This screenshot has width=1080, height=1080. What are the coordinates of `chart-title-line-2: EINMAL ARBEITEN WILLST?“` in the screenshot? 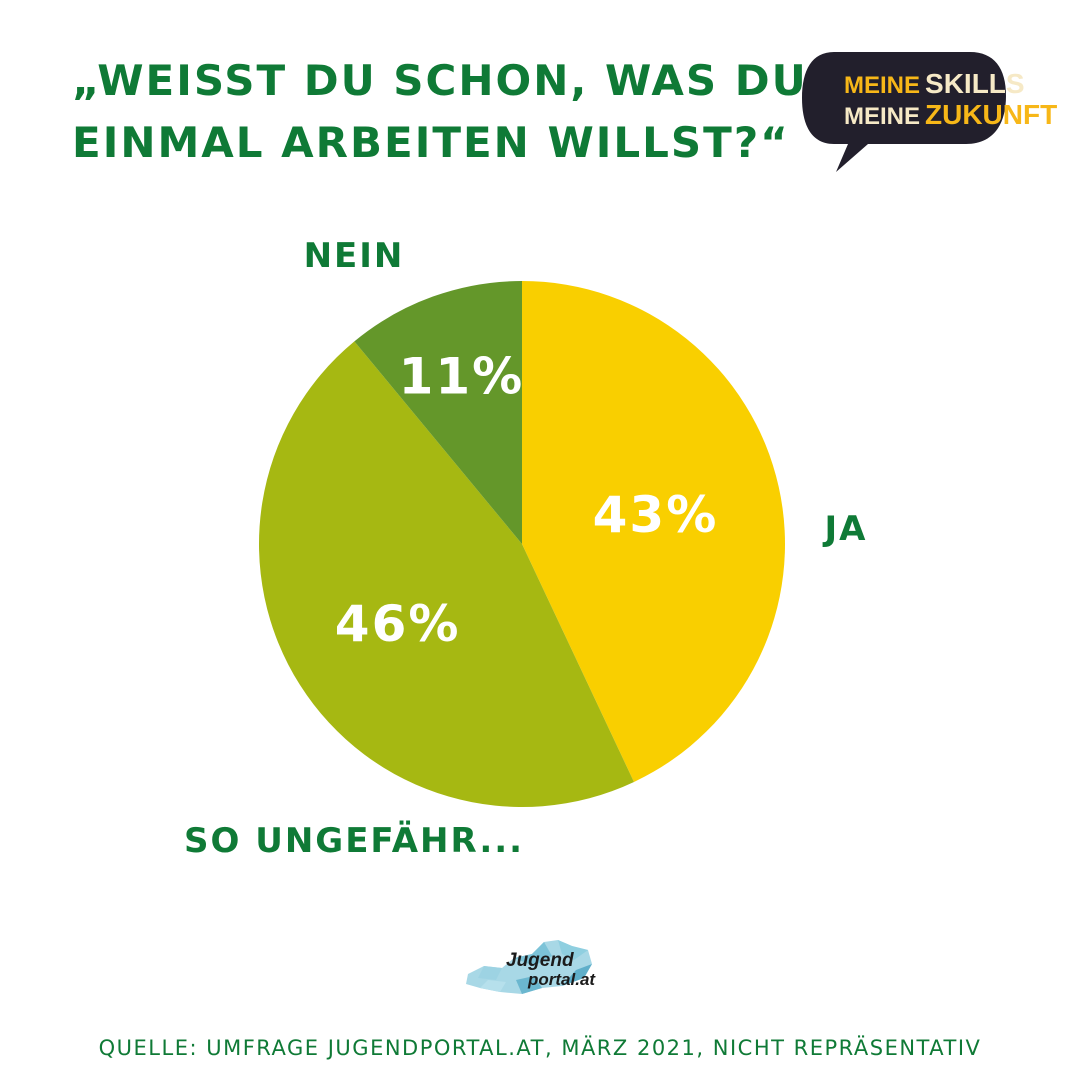 It's located at (431, 142).